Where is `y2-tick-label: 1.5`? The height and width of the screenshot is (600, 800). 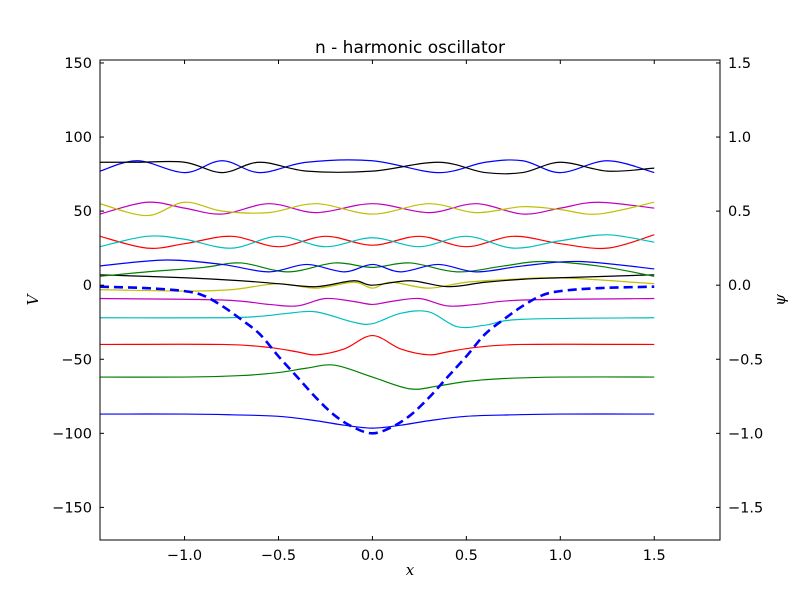 y2-tick-label: 1.5 is located at coordinates (739, 64).